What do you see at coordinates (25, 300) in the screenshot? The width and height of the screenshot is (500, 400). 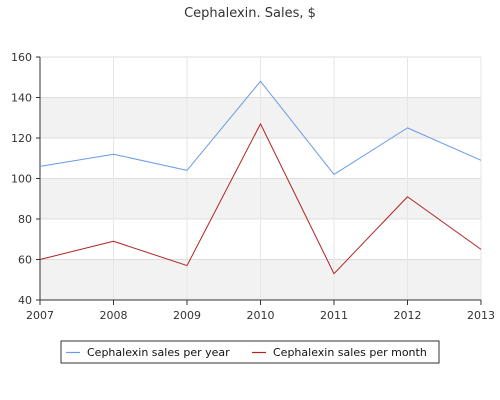 I see `y-tick-label: 40` at bounding box center [25, 300].